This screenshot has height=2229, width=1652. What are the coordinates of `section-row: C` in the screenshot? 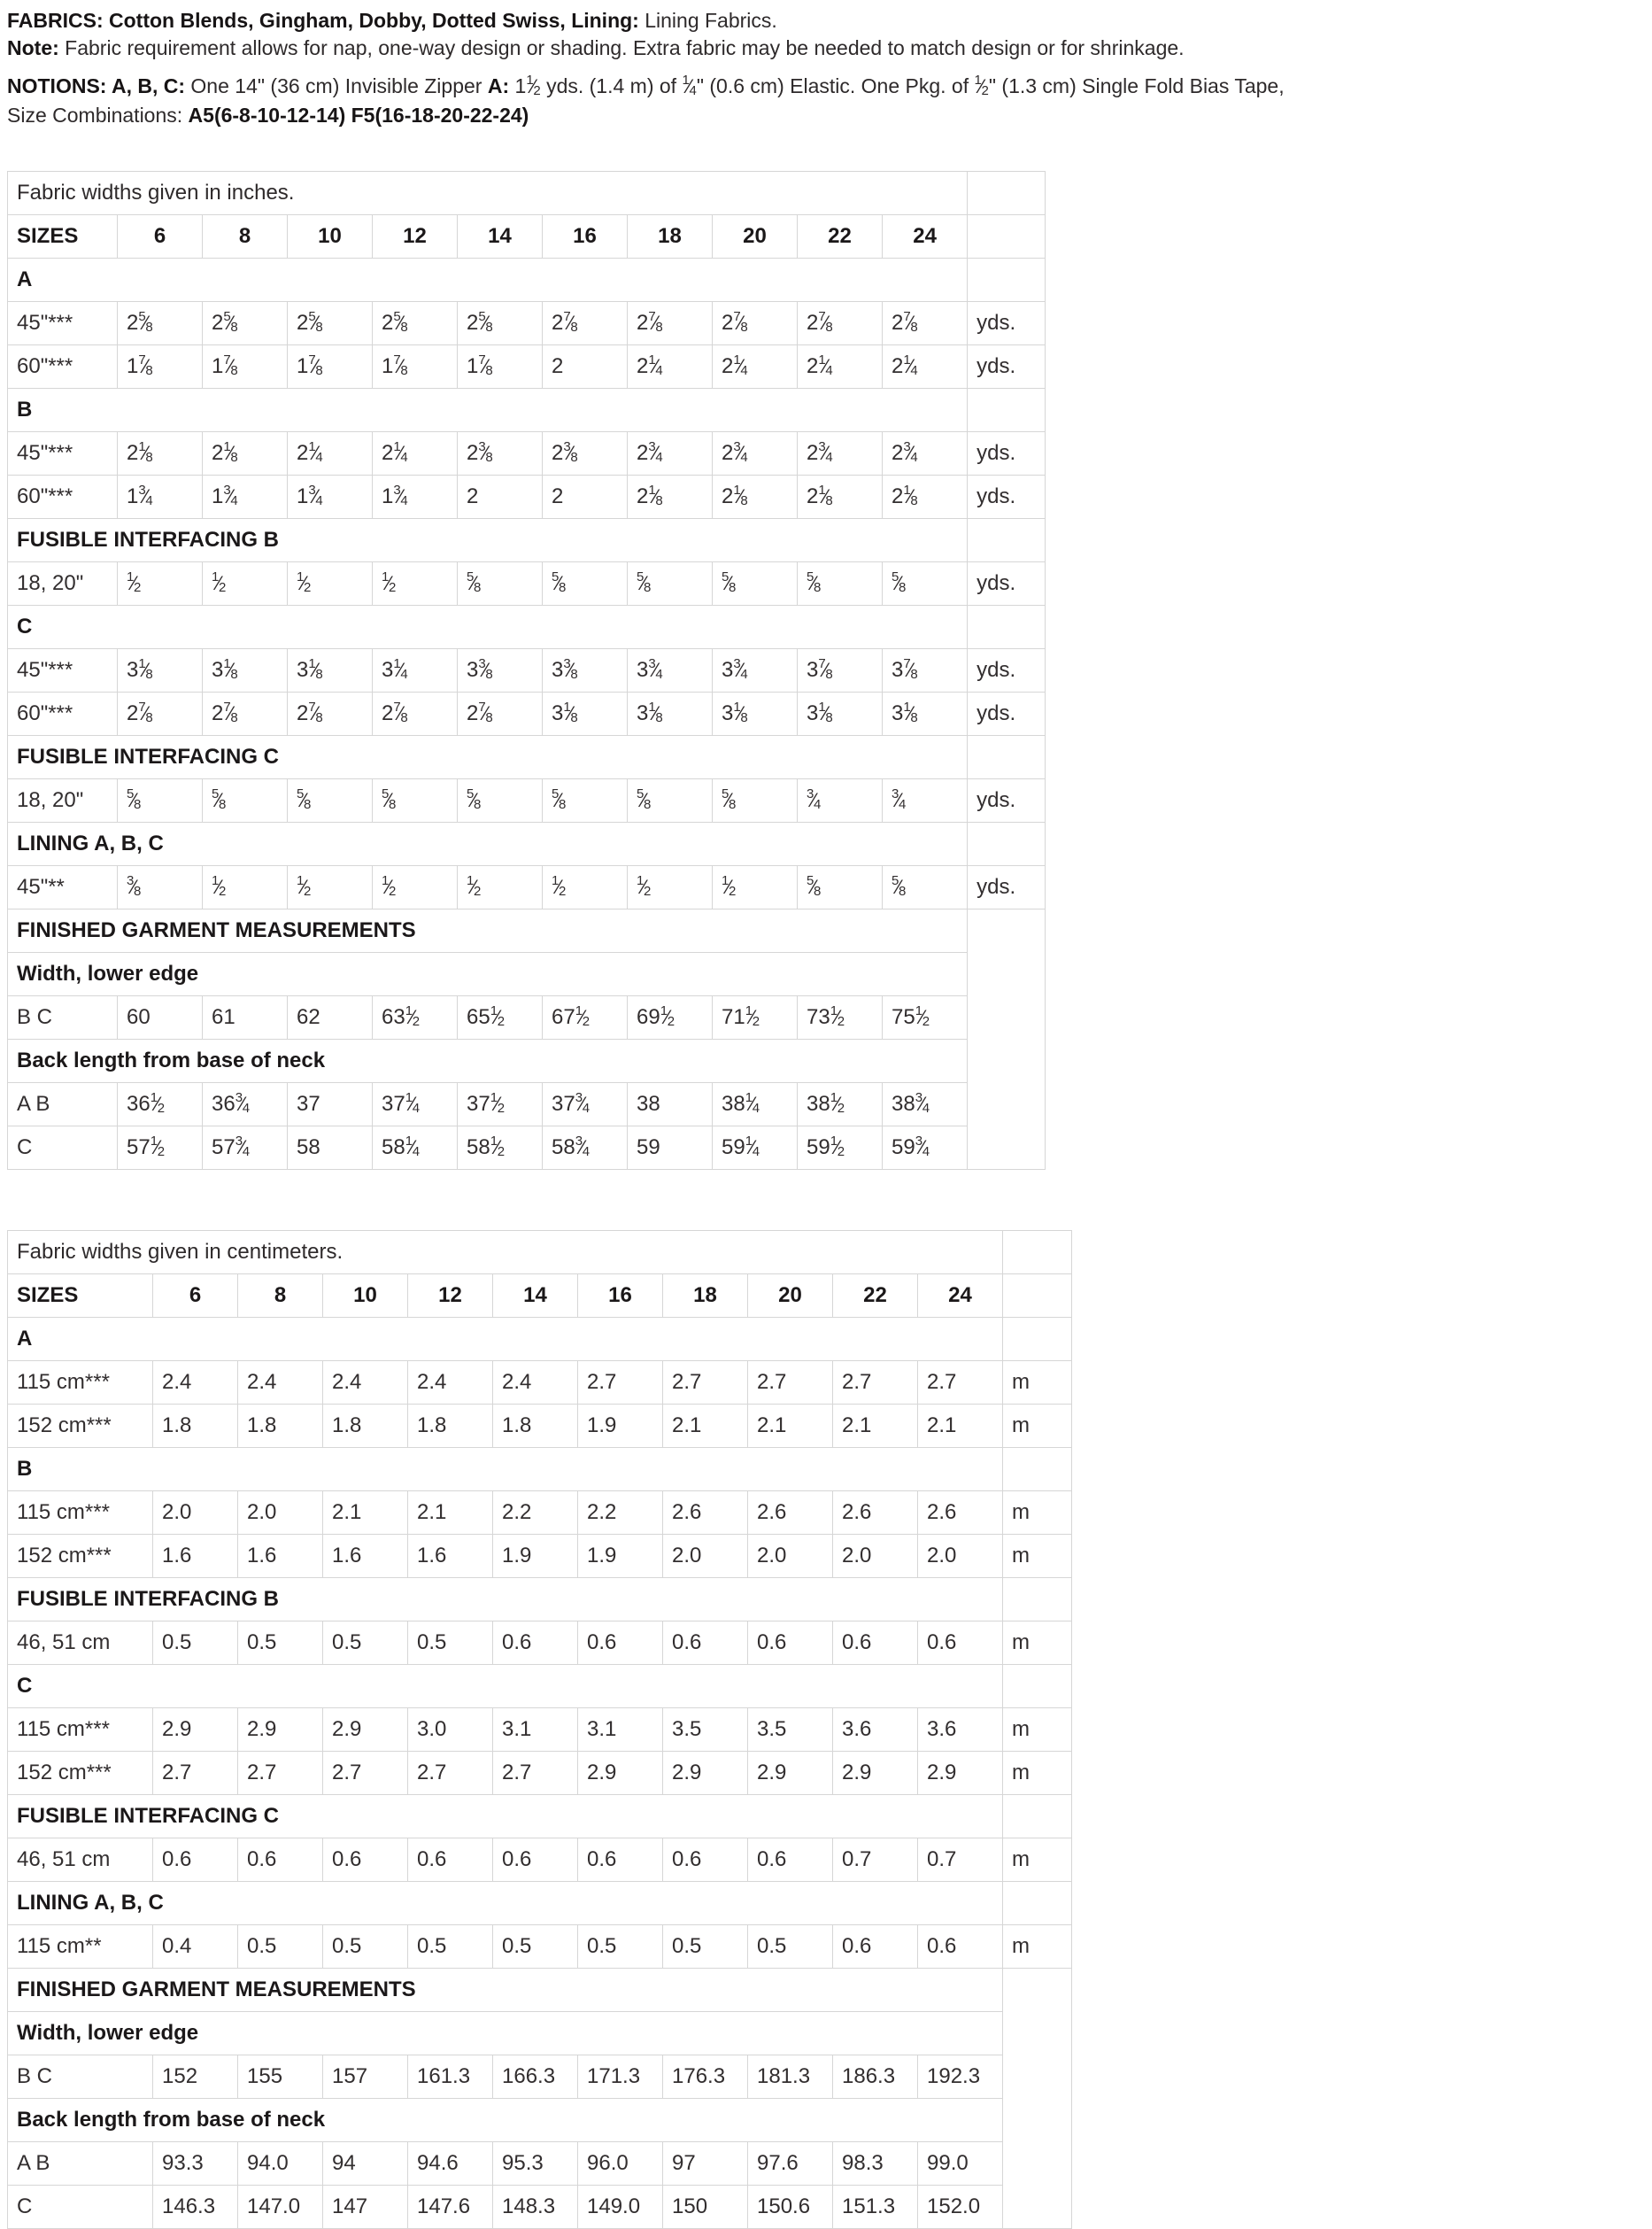 It's located at (526, 627).